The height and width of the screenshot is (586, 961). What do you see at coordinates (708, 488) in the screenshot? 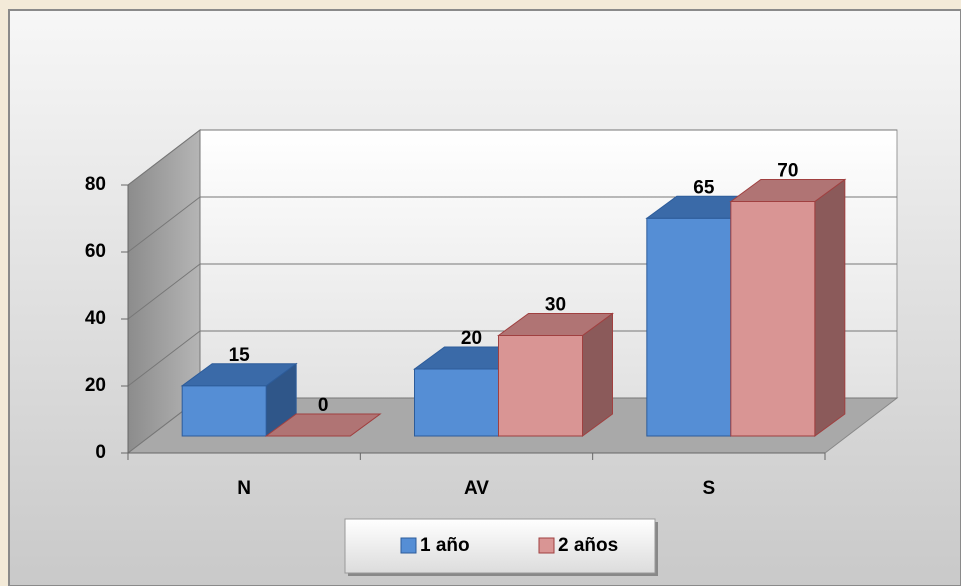
I see `x-tick-label: S` at bounding box center [708, 488].